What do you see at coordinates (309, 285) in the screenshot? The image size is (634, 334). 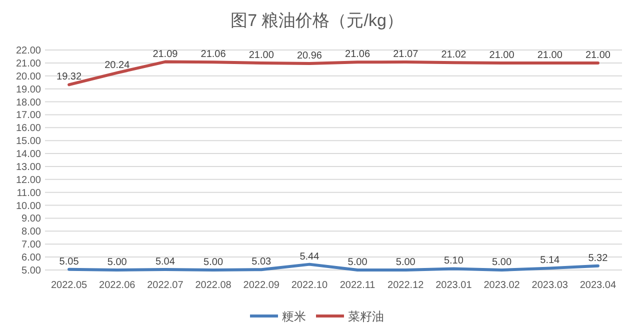 I see `x-tick-label: 2022.10` at bounding box center [309, 285].